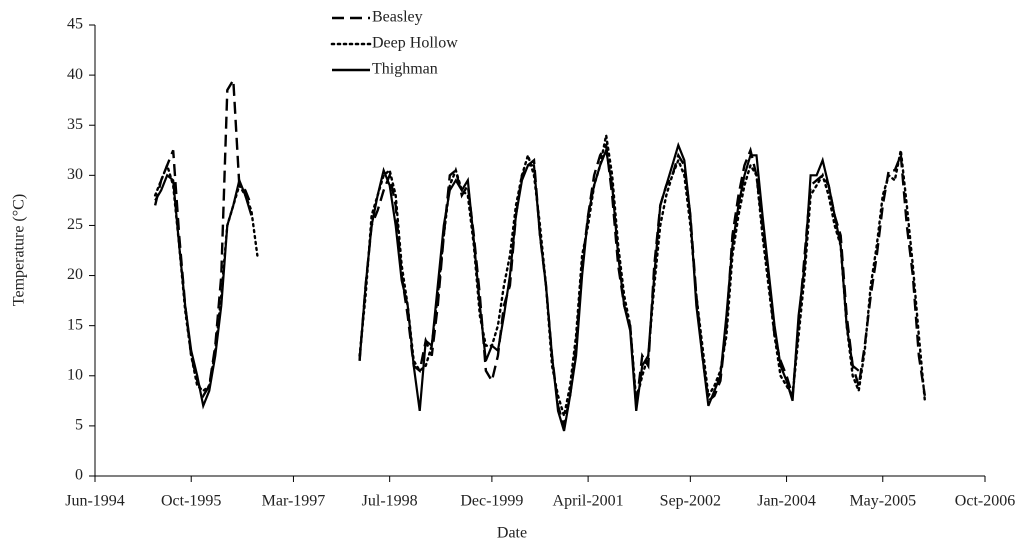 The width and height of the screenshot is (1027, 547). What do you see at coordinates (882, 501) in the screenshot?
I see `x-tick-label: May-2005` at bounding box center [882, 501].